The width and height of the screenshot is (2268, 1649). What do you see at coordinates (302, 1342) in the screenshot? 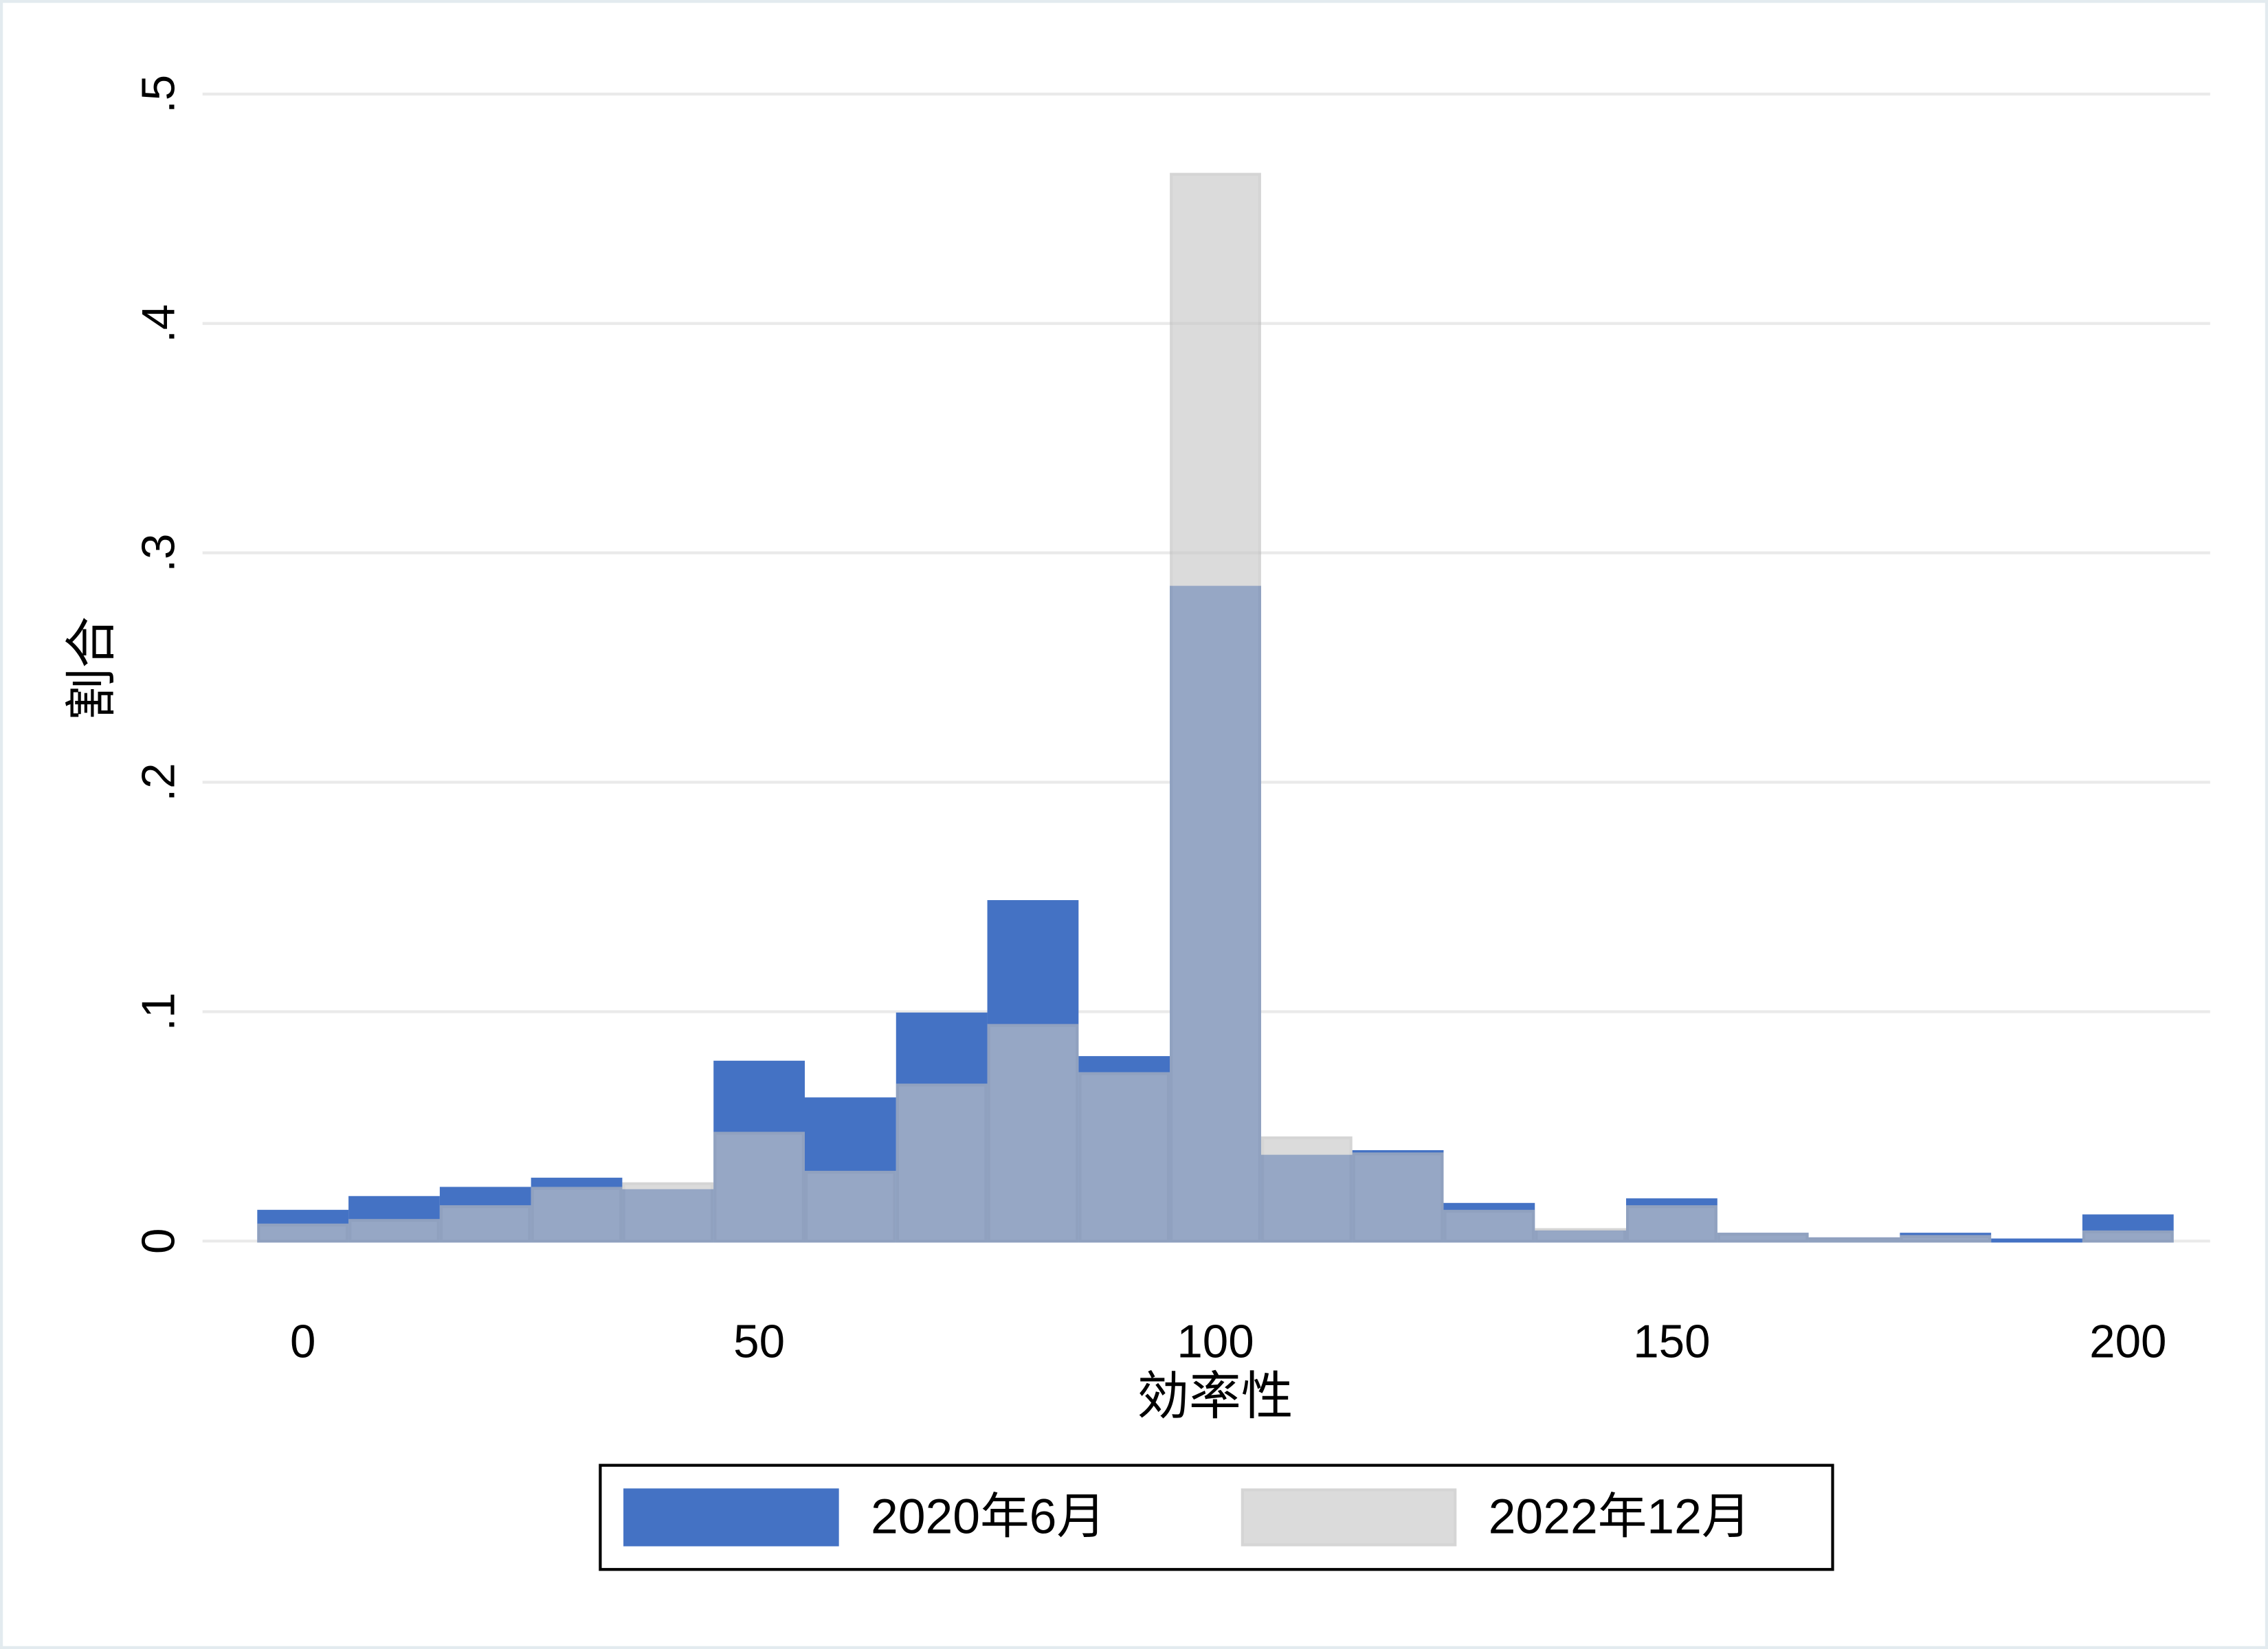
I see `x-tick-label: 0` at bounding box center [302, 1342].